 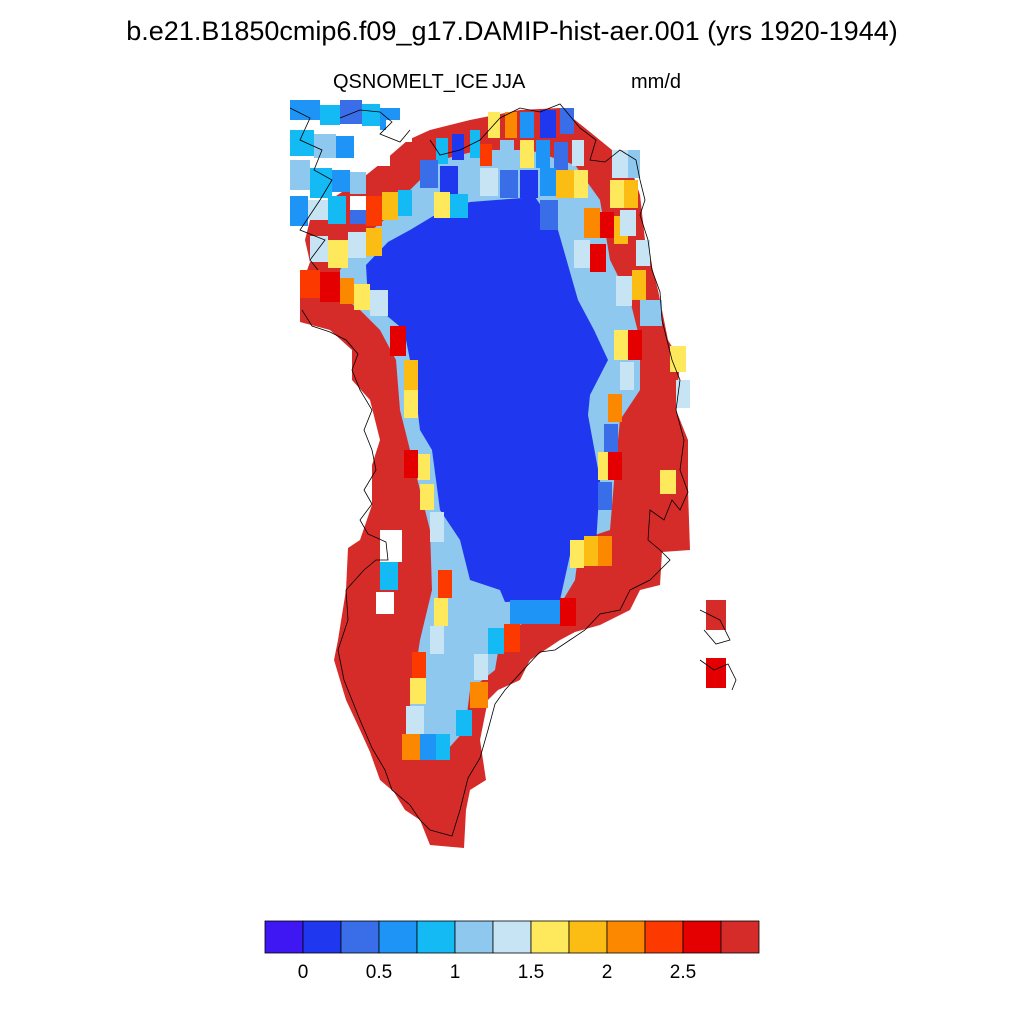 What do you see at coordinates (303, 972) in the screenshot?
I see `colorbar-tick-label: 0` at bounding box center [303, 972].